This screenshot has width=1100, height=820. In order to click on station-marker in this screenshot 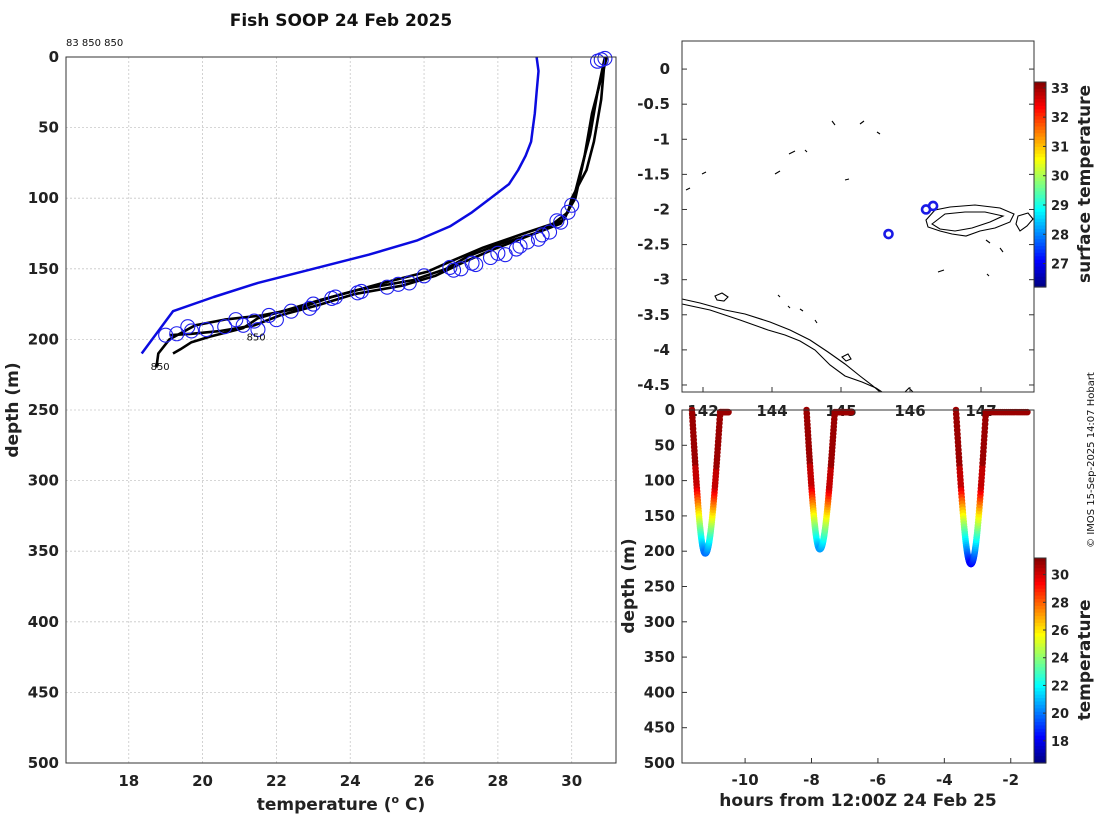, I will do `click(888, 234)`.